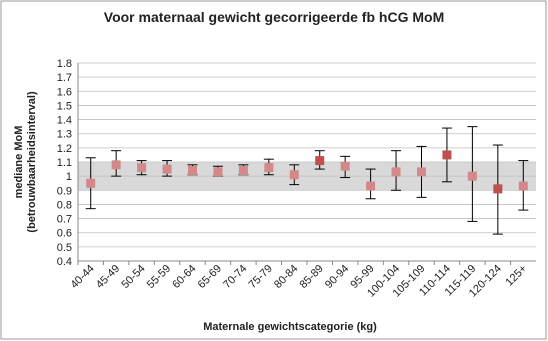  Describe the element at coordinates (64, 163) in the screenshot. I see `y-tick-label: 1.1` at that location.